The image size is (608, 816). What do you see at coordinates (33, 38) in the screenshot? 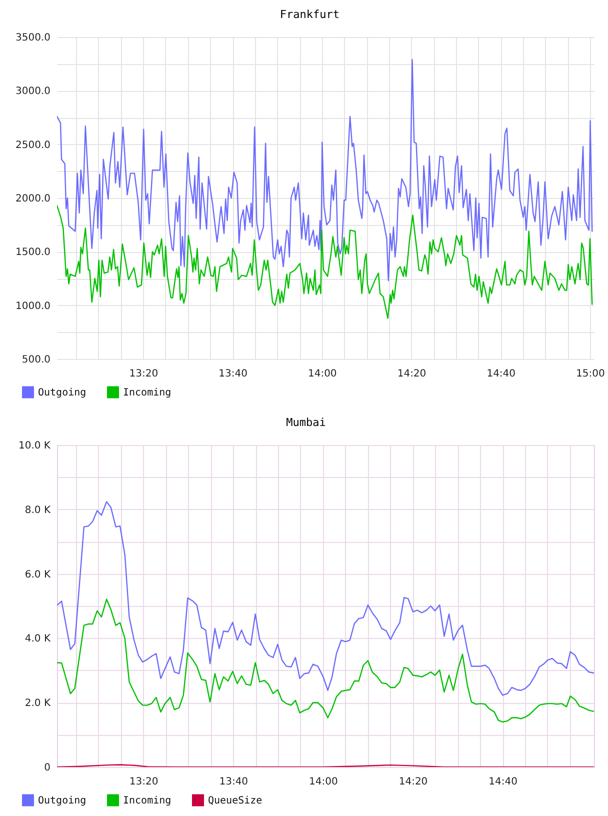
I see `y-tick-label: 3500.0` at bounding box center [33, 38].